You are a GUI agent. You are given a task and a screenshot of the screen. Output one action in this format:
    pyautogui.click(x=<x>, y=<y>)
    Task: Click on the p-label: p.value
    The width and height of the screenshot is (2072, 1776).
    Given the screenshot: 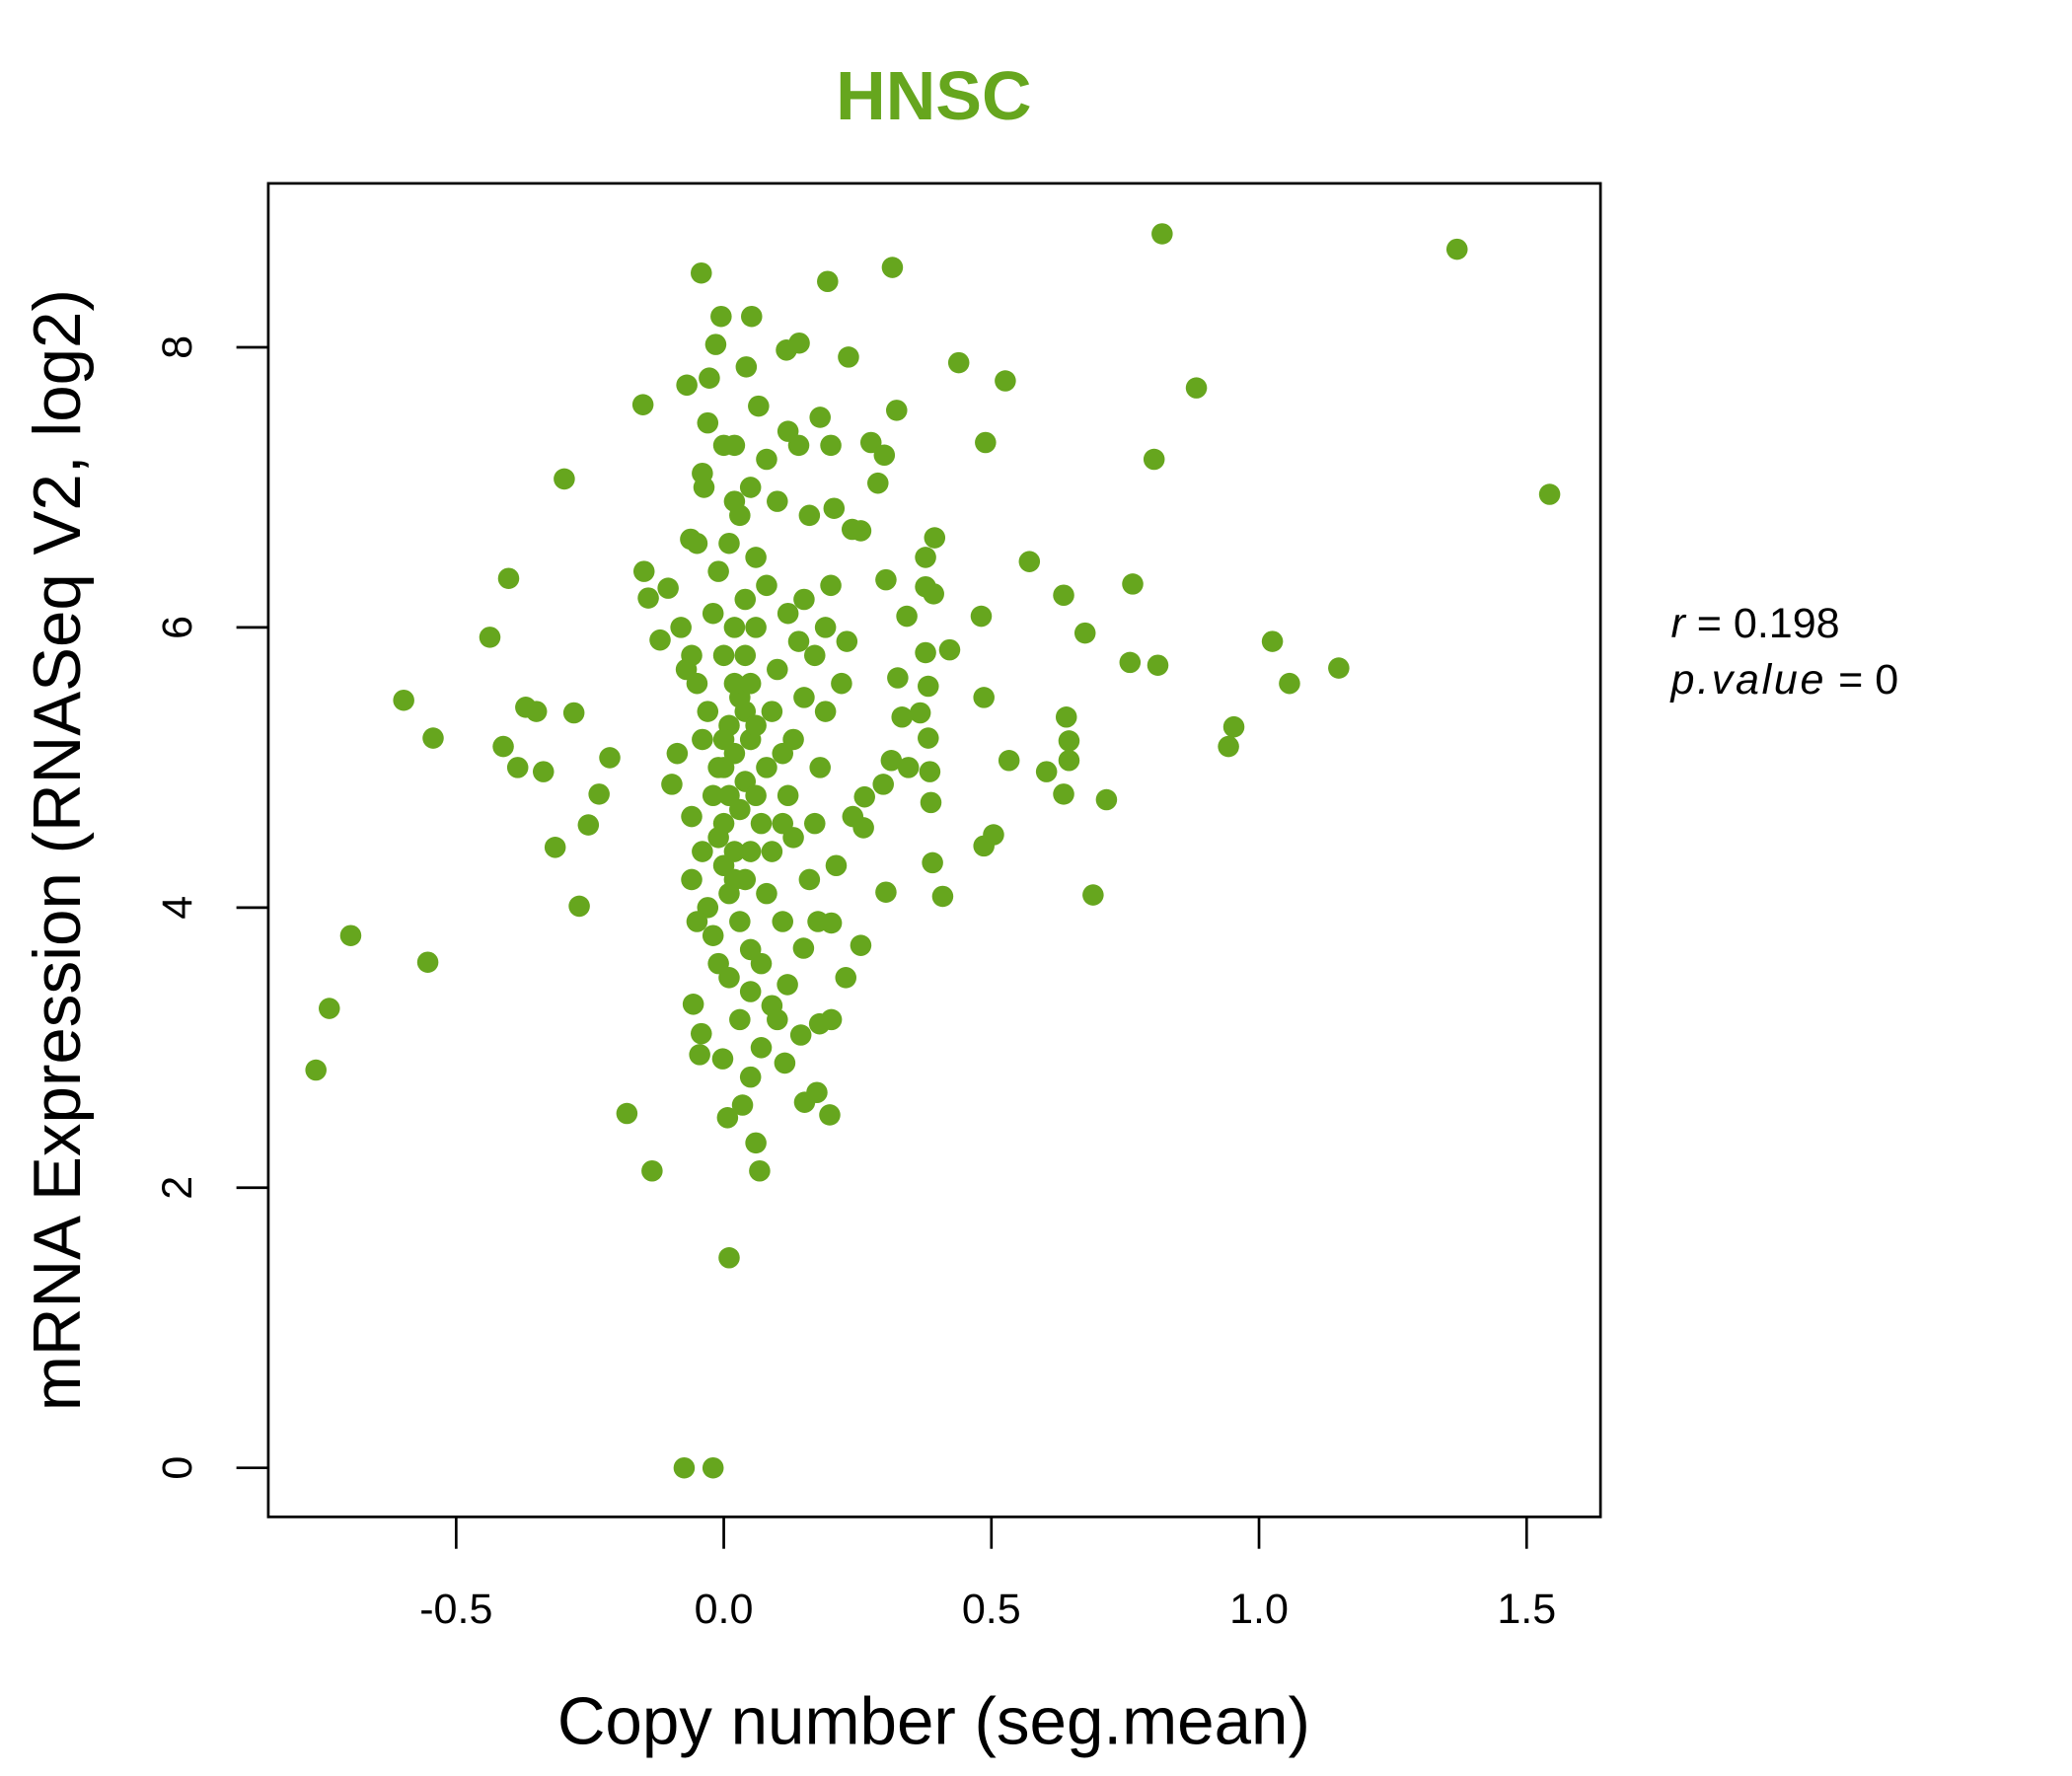 What is the action you would take?
    pyautogui.click(x=1747, y=680)
    